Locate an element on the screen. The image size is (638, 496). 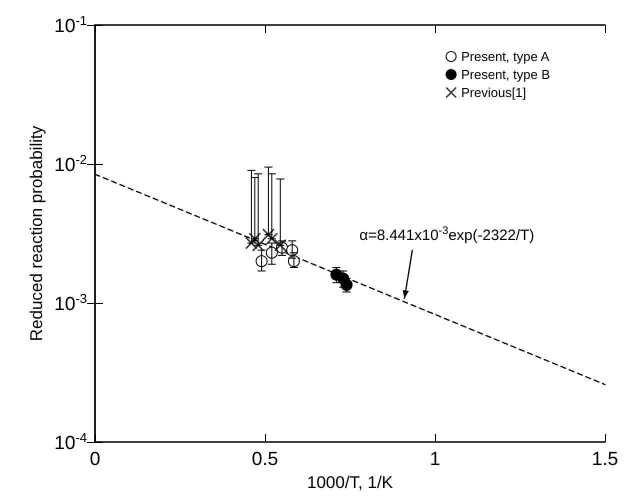
x-tick-label: 1.5 is located at coordinates (605, 459).